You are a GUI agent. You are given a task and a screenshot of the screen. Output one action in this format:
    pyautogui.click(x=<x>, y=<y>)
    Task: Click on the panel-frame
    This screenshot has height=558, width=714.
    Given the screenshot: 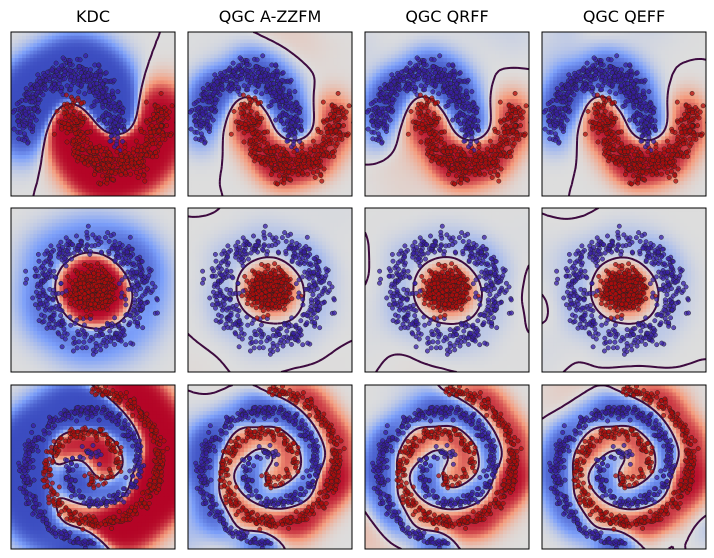 What is the action you would take?
    pyautogui.click(x=624, y=114)
    